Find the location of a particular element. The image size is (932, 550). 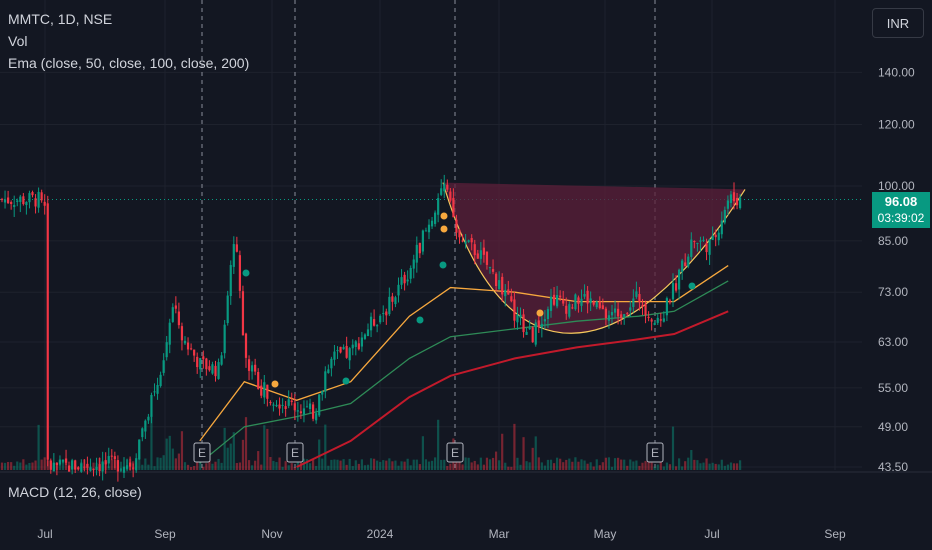

signal-dot is located at coordinates (444, 229).